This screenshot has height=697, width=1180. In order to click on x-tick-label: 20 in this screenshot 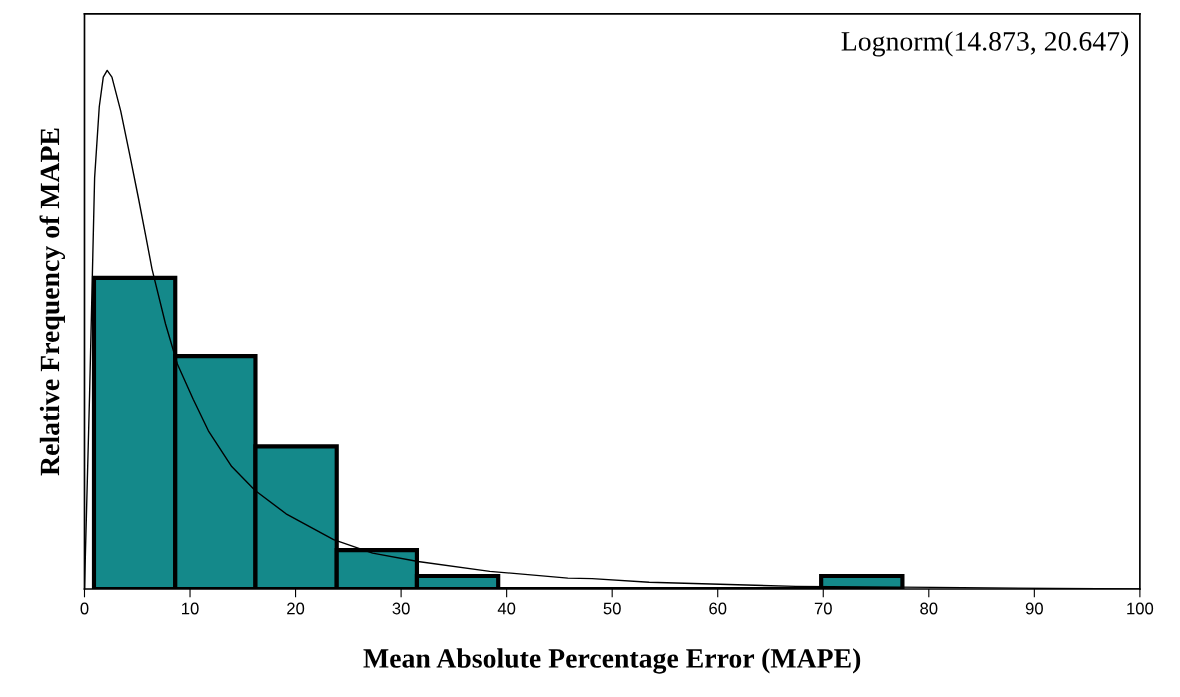, I will do `click(296, 608)`.